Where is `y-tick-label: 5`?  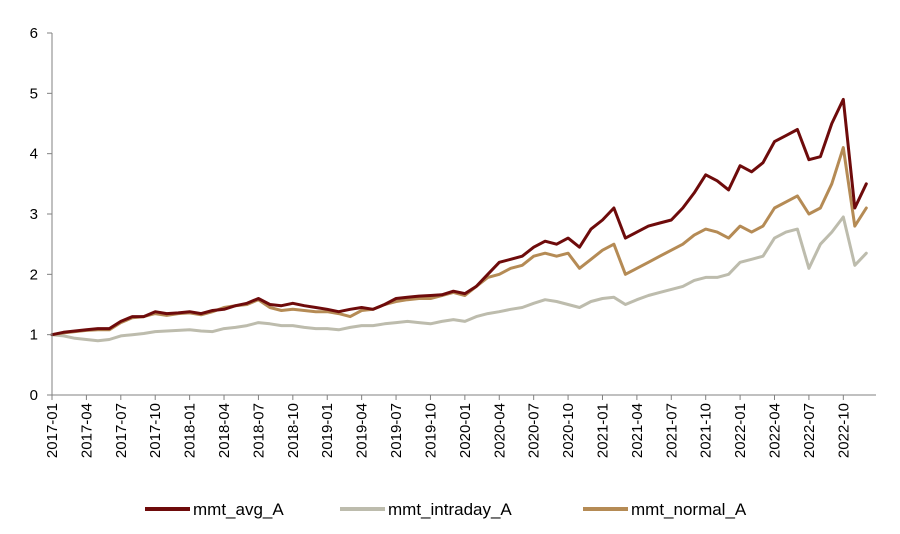 y-tick-label: 5 is located at coordinates (34, 93).